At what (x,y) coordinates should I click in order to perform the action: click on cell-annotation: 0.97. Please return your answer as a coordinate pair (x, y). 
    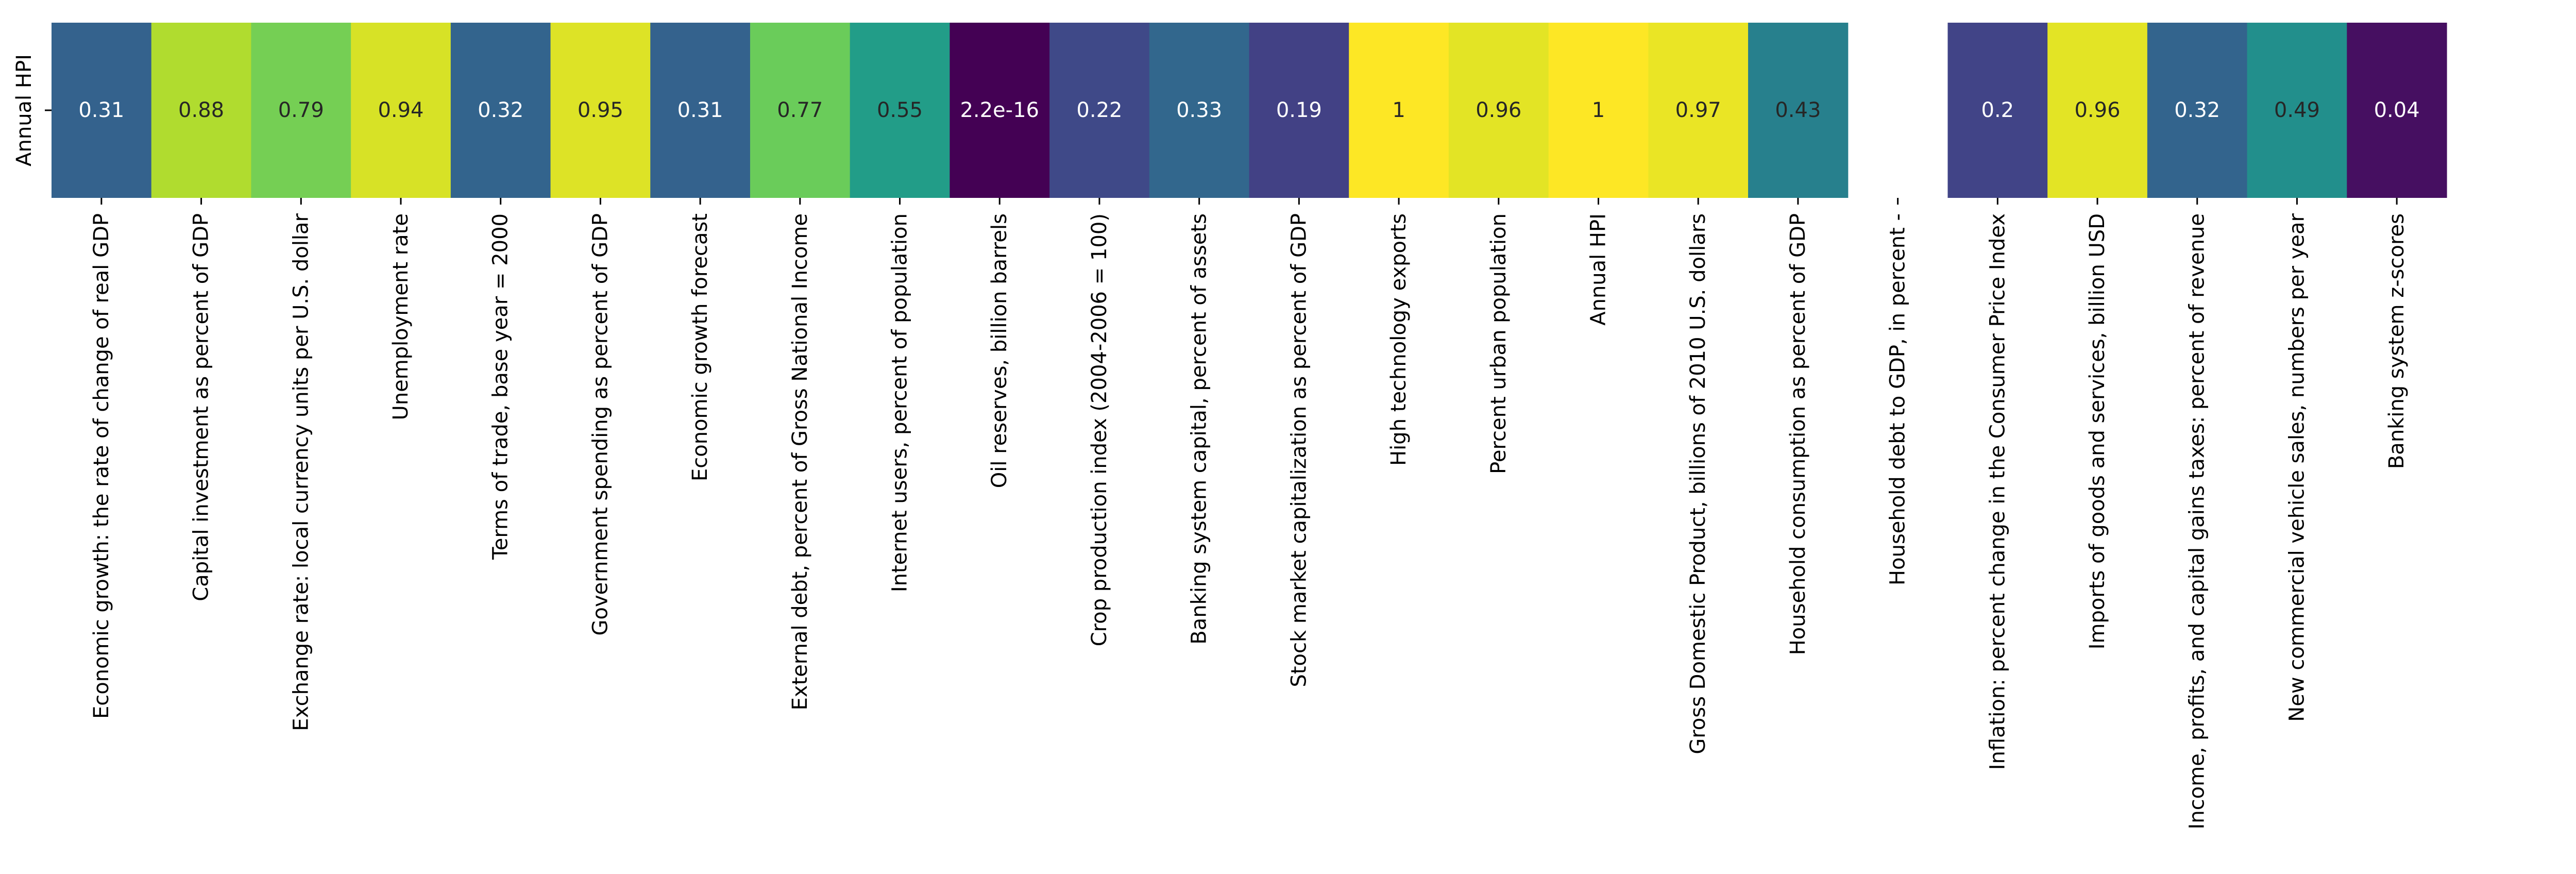
    Looking at the image, I should click on (1698, 110).